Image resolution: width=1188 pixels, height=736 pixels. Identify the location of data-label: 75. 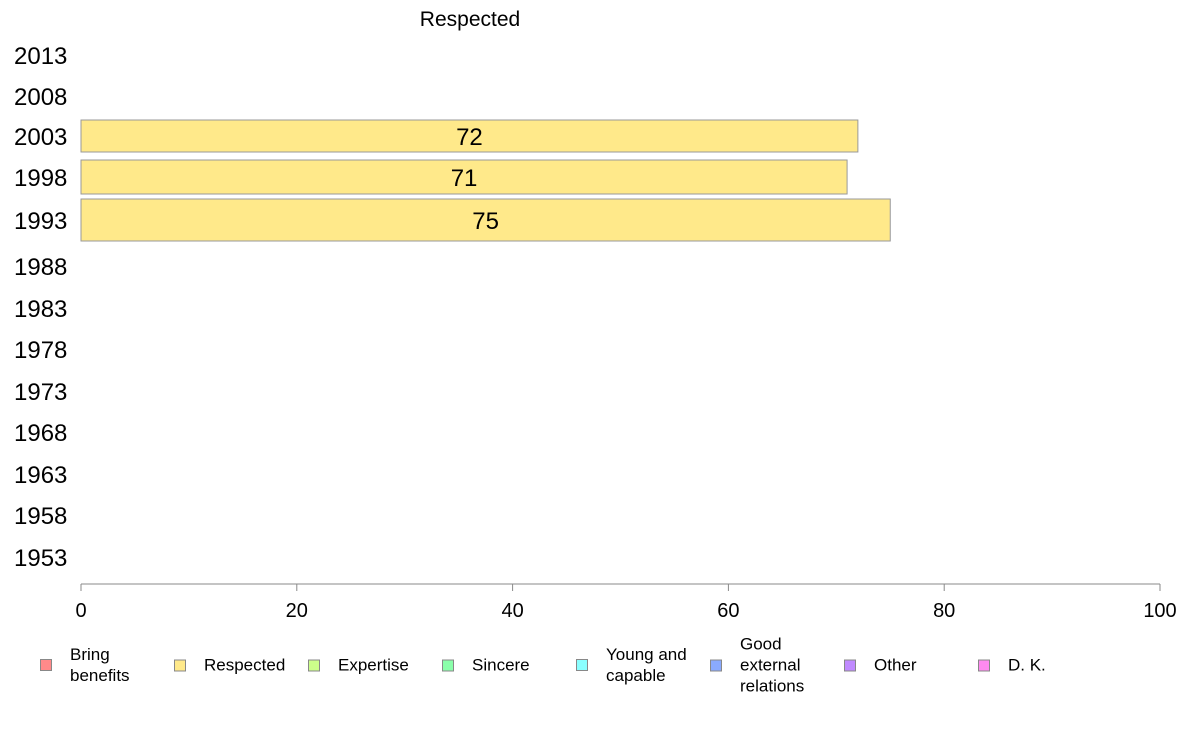
(485, 221).